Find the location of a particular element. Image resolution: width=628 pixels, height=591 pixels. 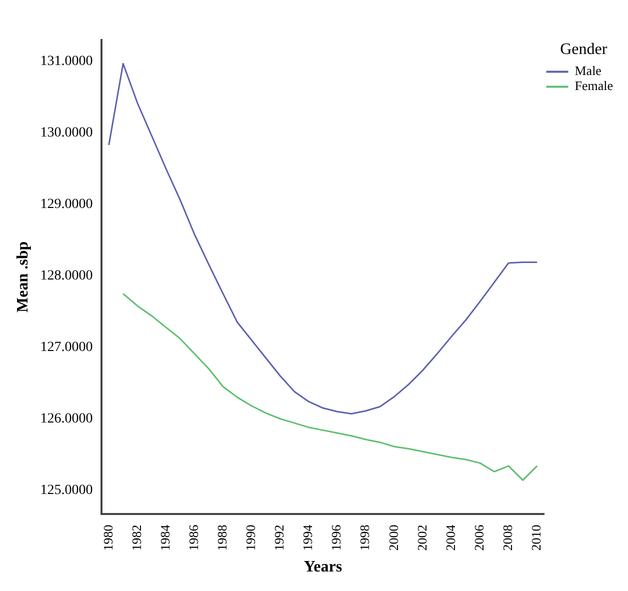

x-tick-label: 2004 is located at coordinates (450, 537).